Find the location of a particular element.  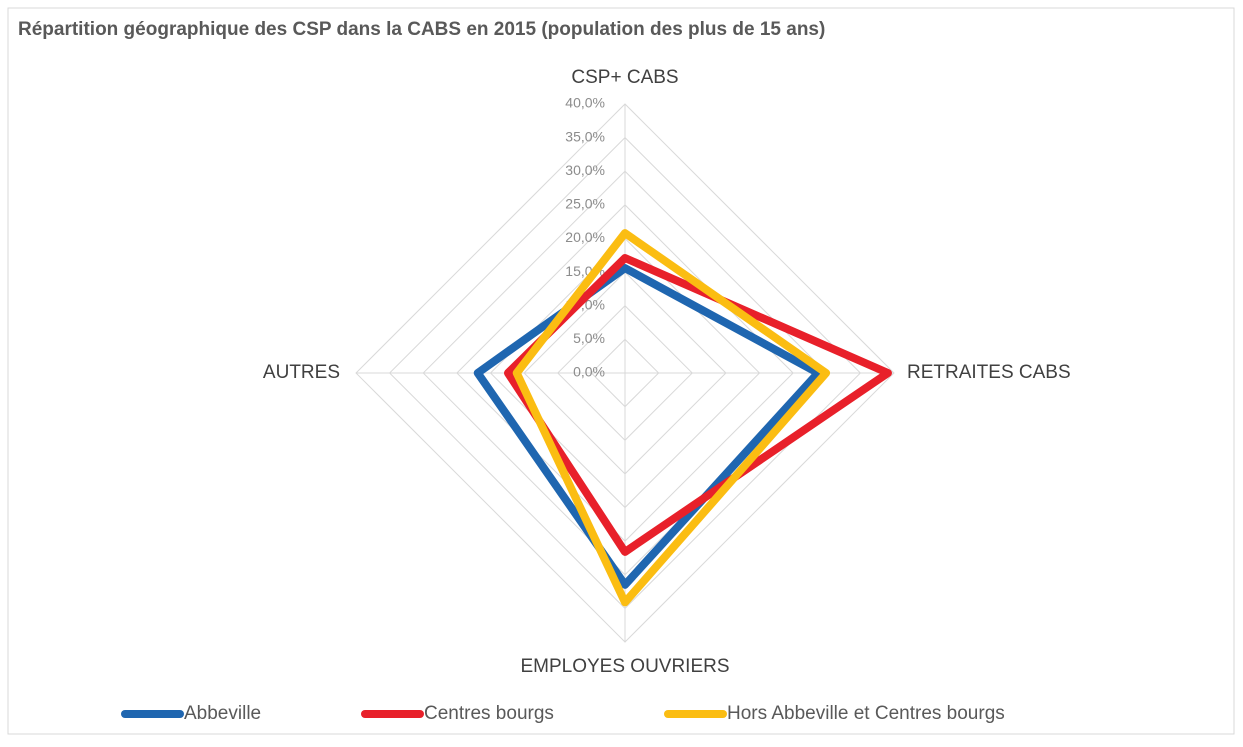

category-label: RETRAITES CABS is located at coordinates (989, 372).